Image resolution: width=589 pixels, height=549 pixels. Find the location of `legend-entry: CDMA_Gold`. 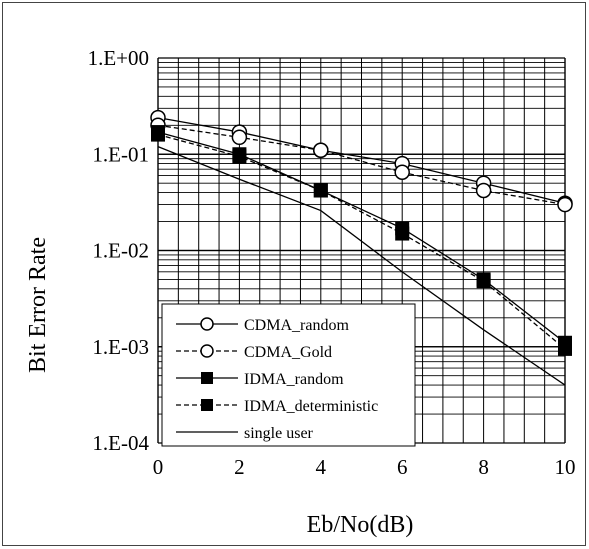

legend-entry: CDMA_Gold is located at coordinates (254, 352).